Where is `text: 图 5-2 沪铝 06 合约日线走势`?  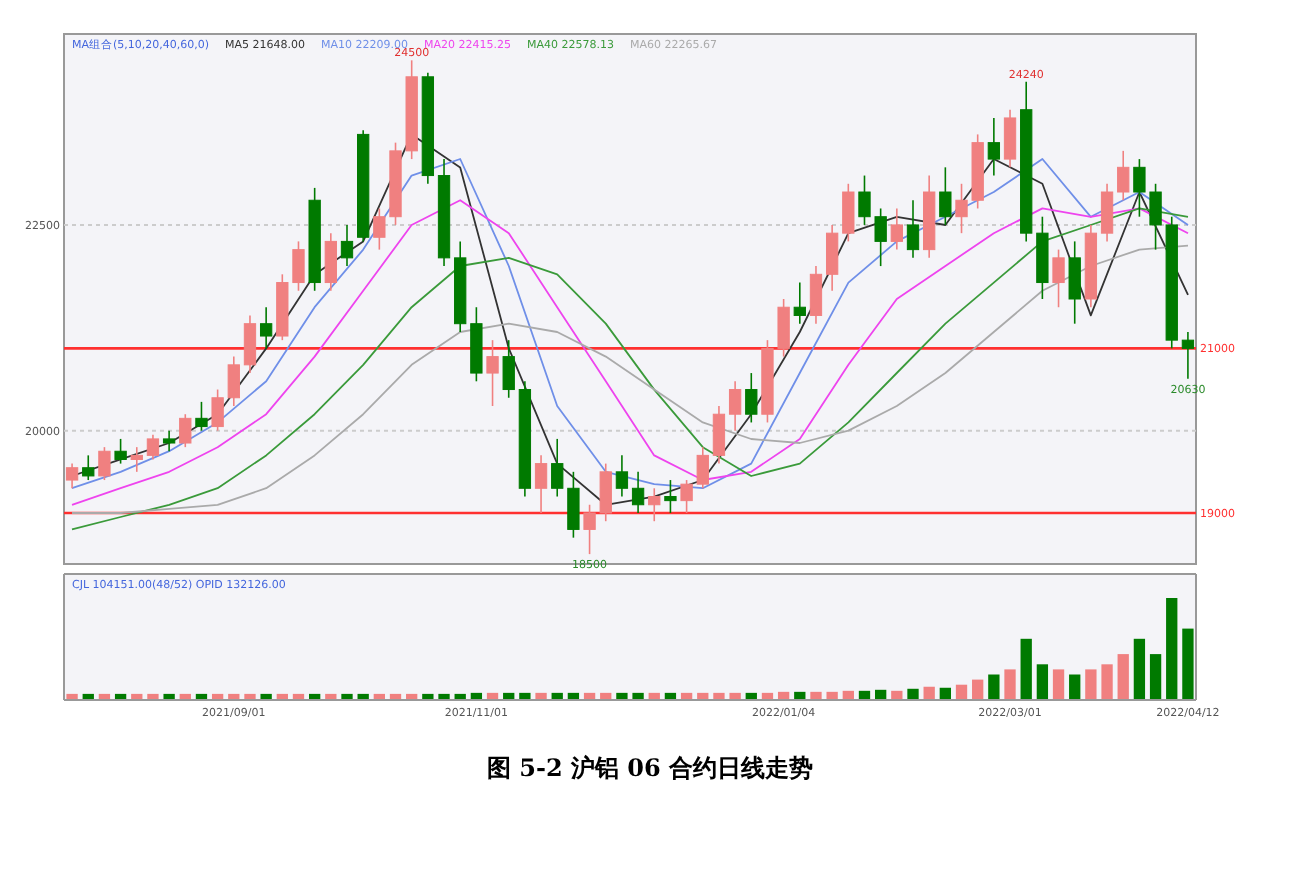
text: 图 5-2 沪铝 06 合约日线走势 is located at coordinates (650, 768).